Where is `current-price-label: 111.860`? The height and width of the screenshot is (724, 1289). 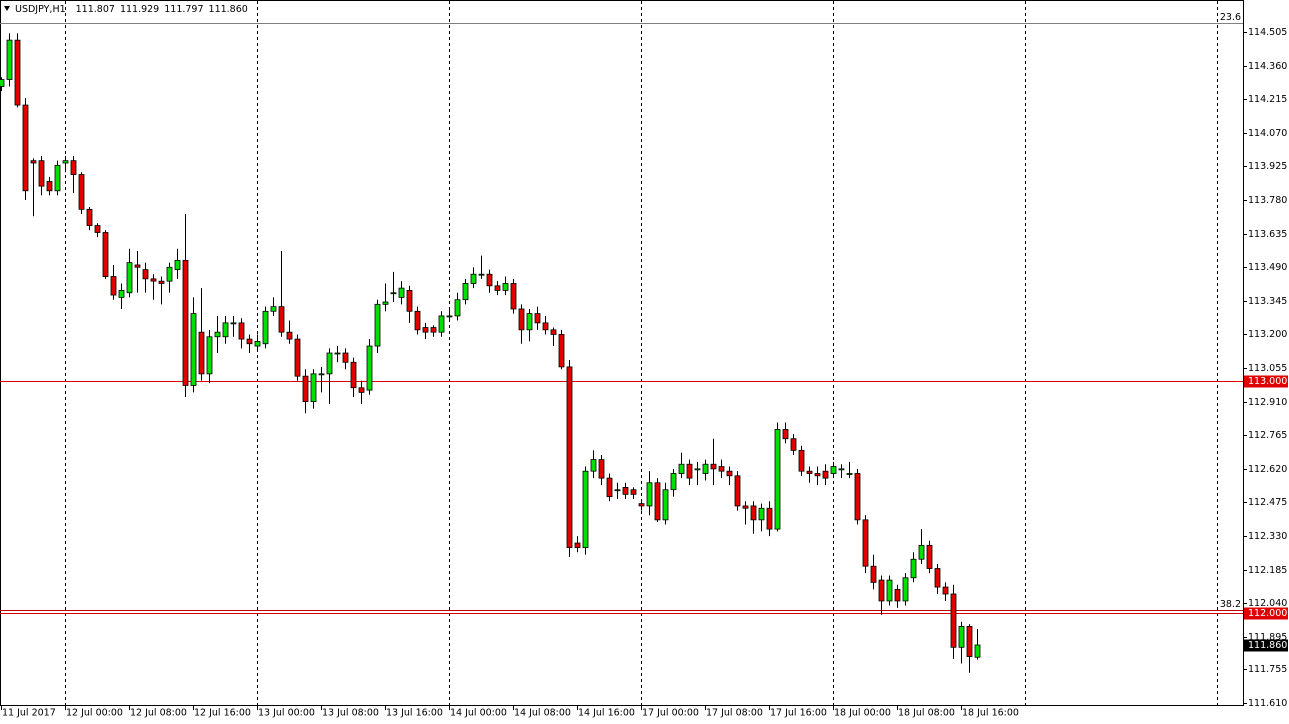
current-price-label: 111.860 is located at coordinates (1267, 645).